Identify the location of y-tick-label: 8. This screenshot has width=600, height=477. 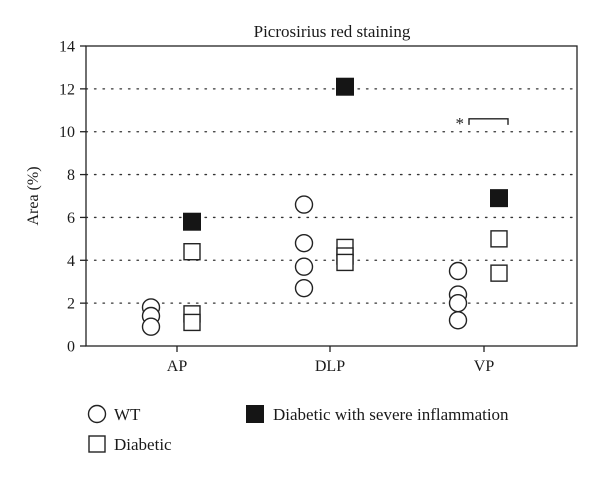
(71, 175).